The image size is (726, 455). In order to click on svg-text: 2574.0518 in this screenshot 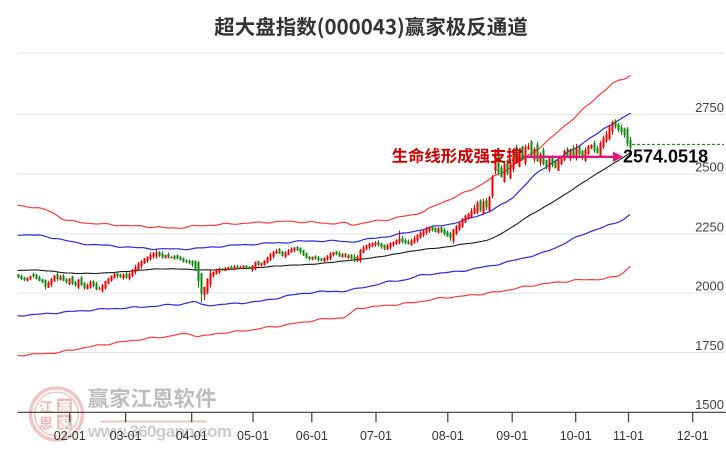, I will do `click(665, 157)`.